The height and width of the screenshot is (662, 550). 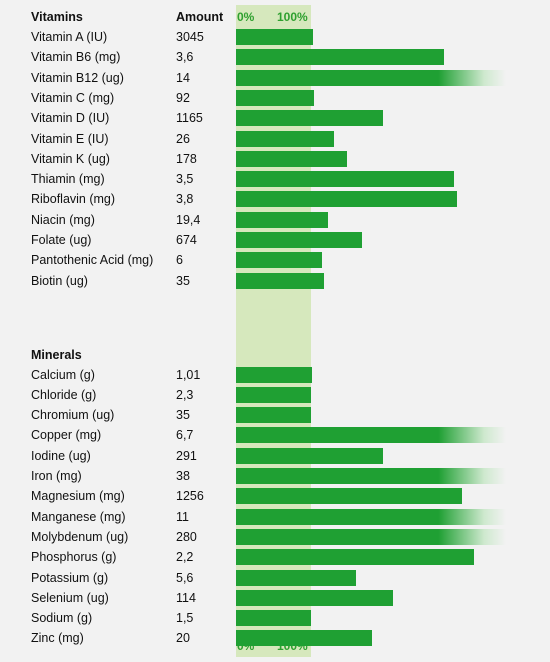 What do you see at coordinates (59, 280) in the screenshot?
I see `nutrient-name: Biotin (ug)` at bounding box center [59, 280].